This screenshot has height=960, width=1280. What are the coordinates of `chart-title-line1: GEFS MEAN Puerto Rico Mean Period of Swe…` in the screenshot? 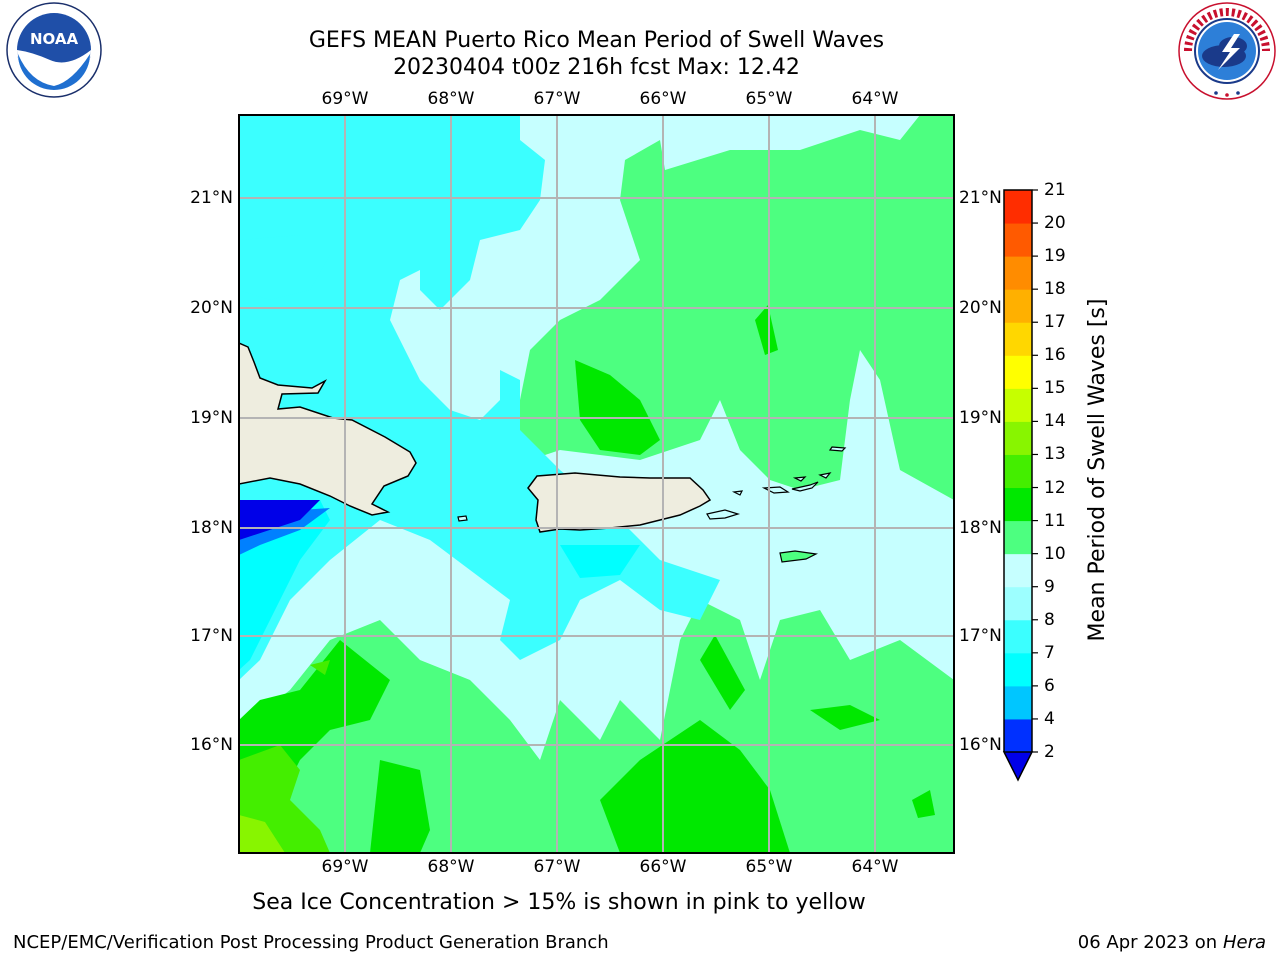 It's located at (596, 40).